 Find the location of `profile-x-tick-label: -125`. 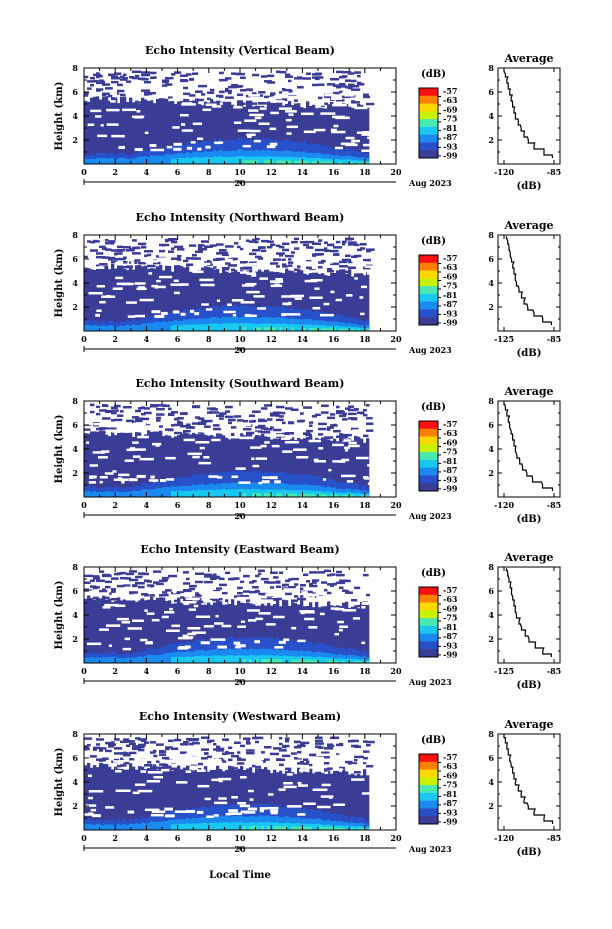

profile-x-tick-label: -125 is located at coordinates (504, 671).